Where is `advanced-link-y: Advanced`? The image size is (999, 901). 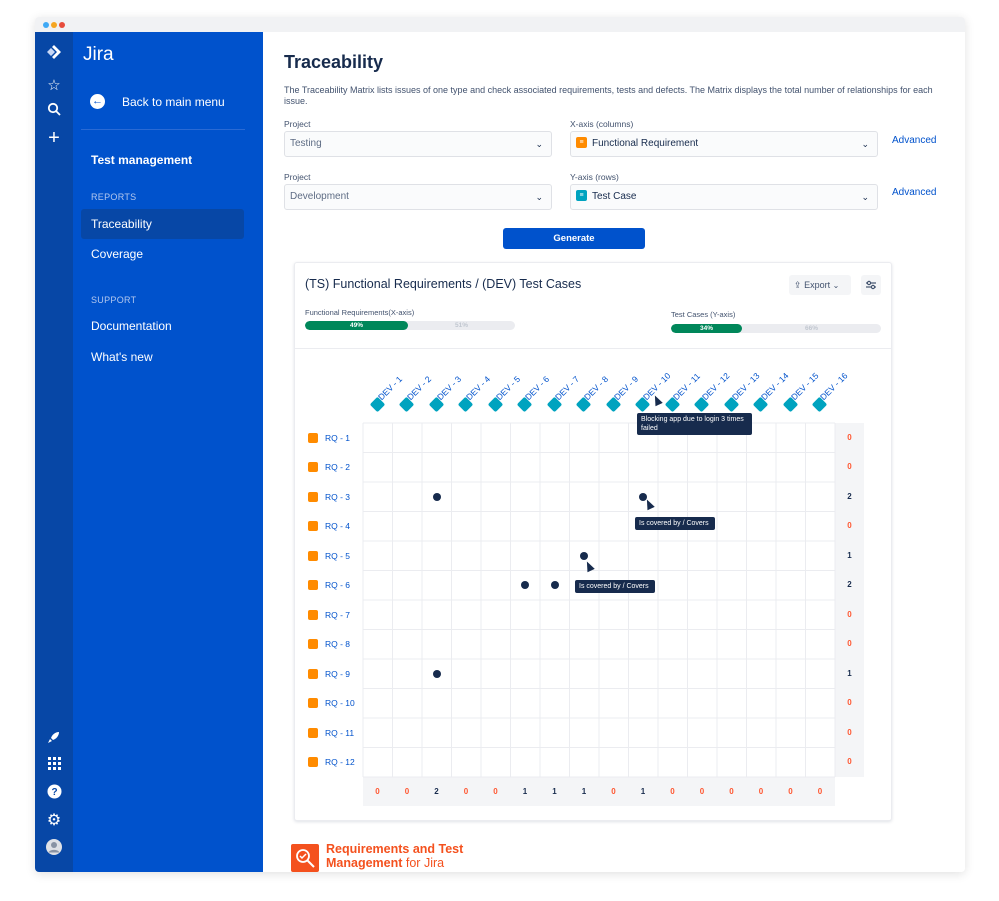
advanced-link-y: Advanced is located at coordinates (914, 192).